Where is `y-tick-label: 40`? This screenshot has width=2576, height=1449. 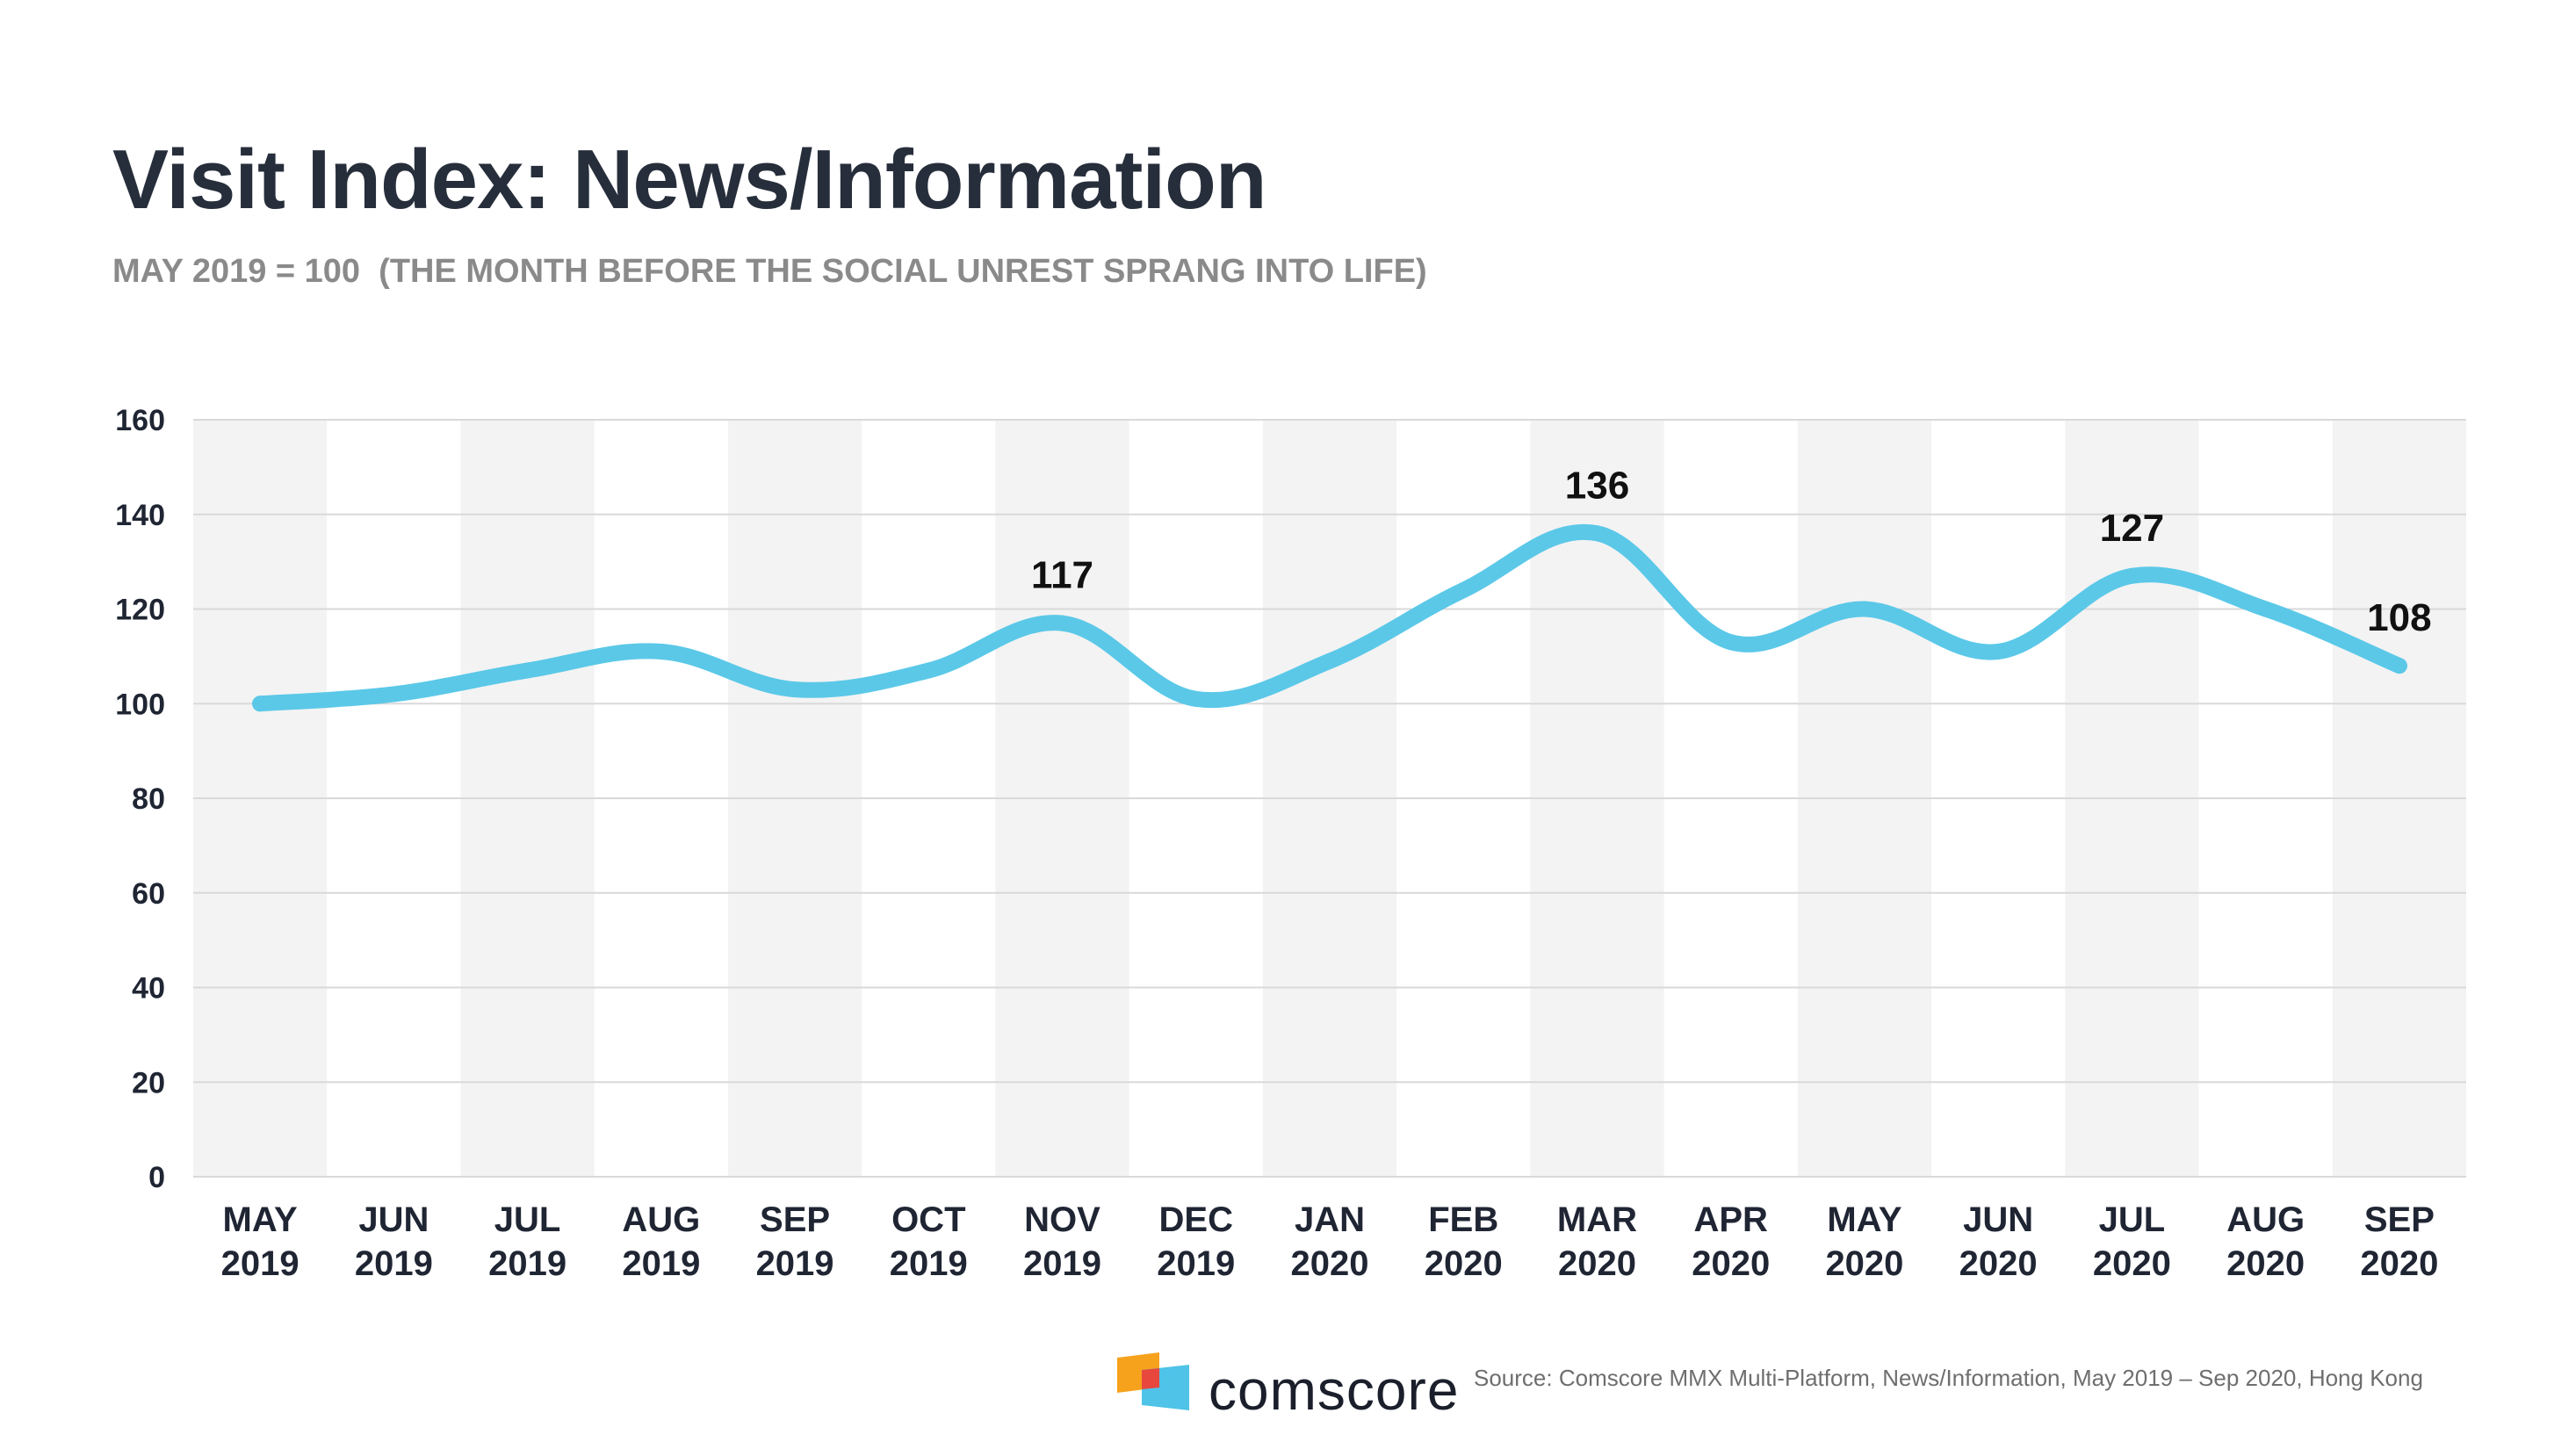
y-tick-label: 40 is located at coordinates (148, 989).